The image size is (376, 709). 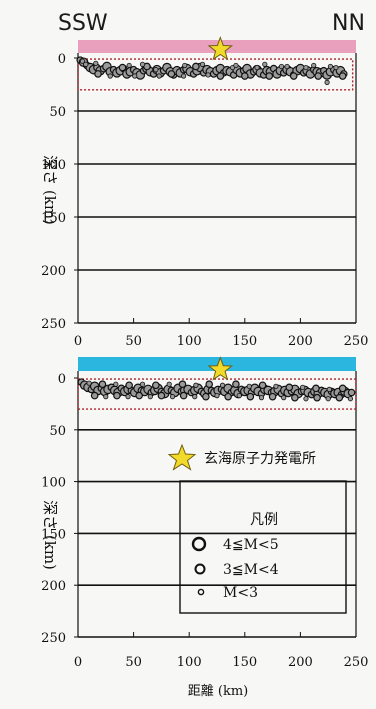 What do you see at coordinates (133, 662) in the screenshot?
I see `bottom-x-tick-label: 50` at bounding box center [133, 662].